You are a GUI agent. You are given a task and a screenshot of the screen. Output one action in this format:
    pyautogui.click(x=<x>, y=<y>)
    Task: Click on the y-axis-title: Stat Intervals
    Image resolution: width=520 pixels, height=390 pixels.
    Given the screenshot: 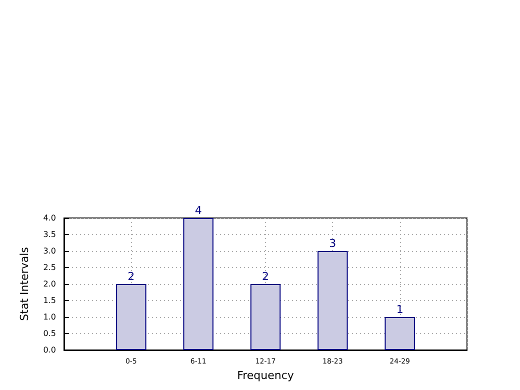 What is the action you would take?
    pyautogui.click(x=24, y=283)
    